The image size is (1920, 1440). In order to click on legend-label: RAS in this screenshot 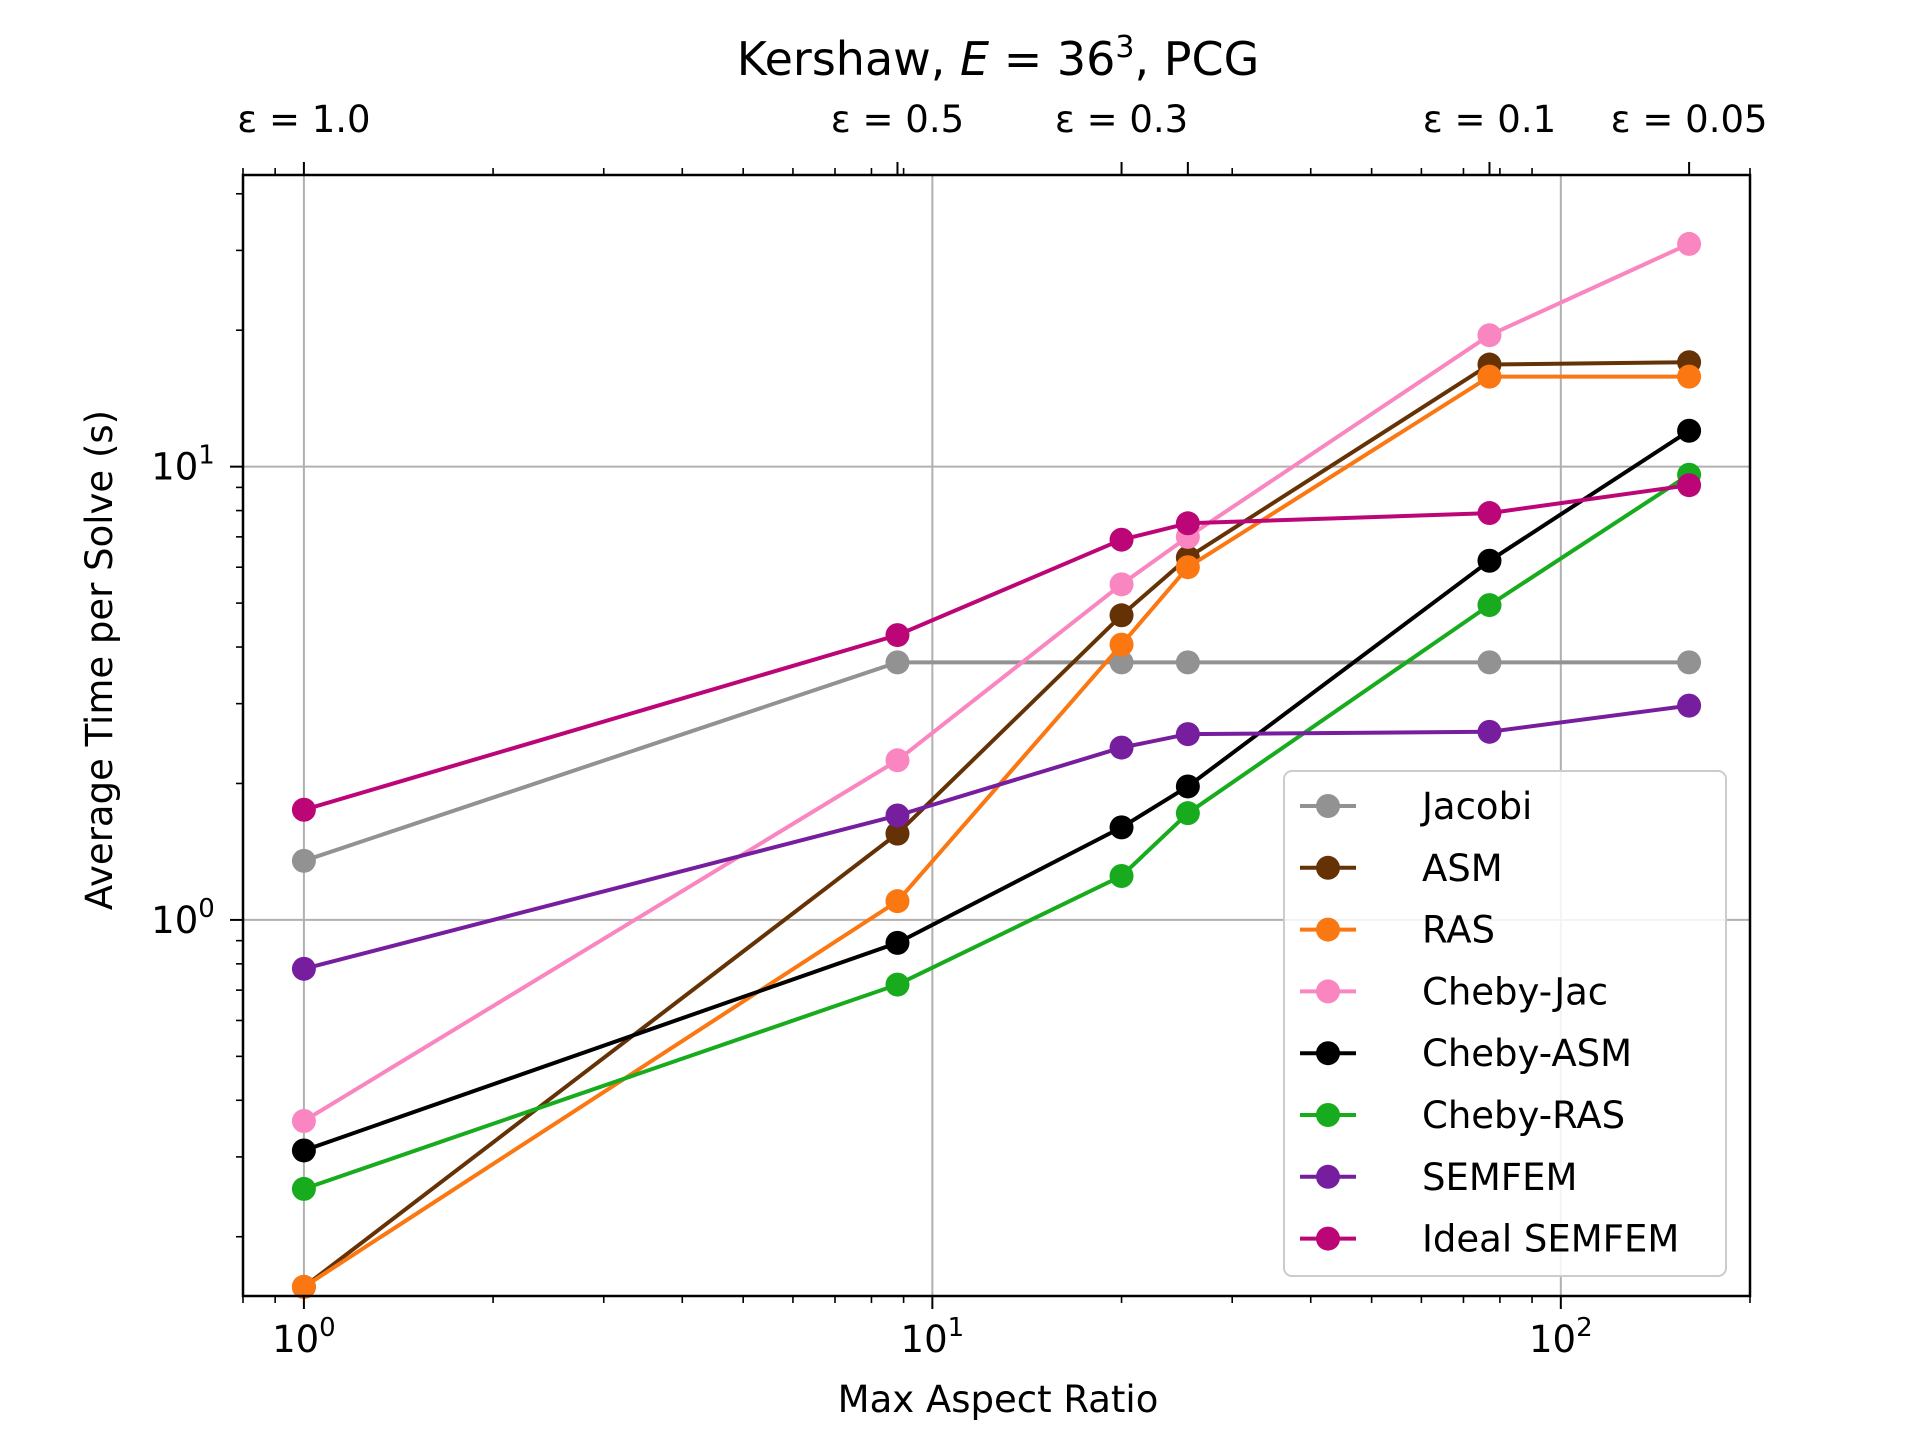, I will do `click(1458, 930)`.